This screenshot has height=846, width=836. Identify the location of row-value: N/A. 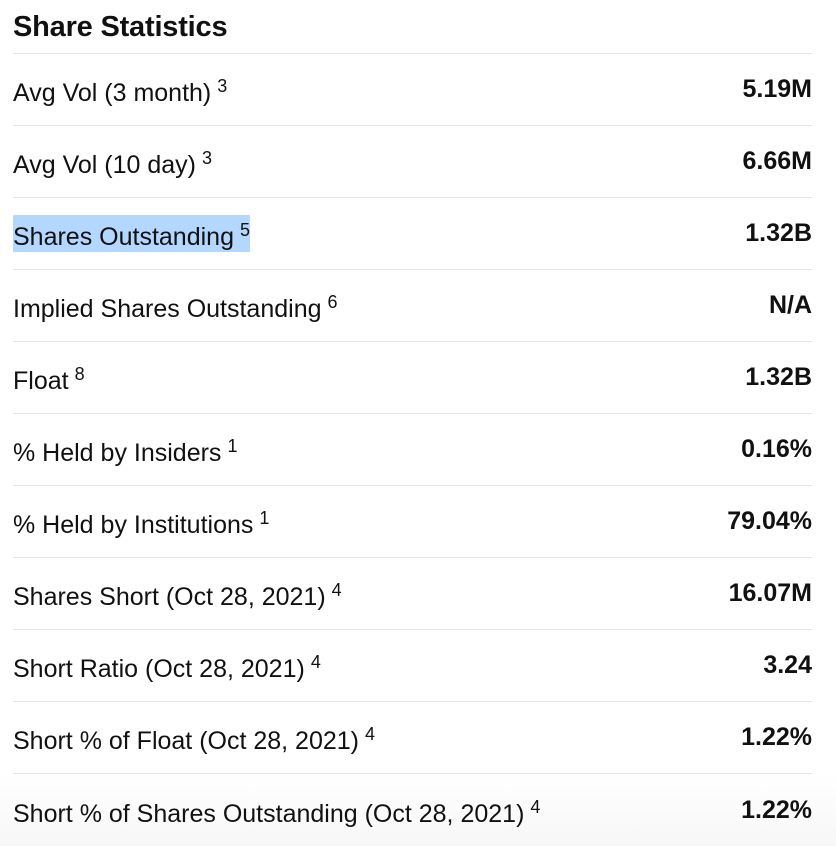
(790, 305).